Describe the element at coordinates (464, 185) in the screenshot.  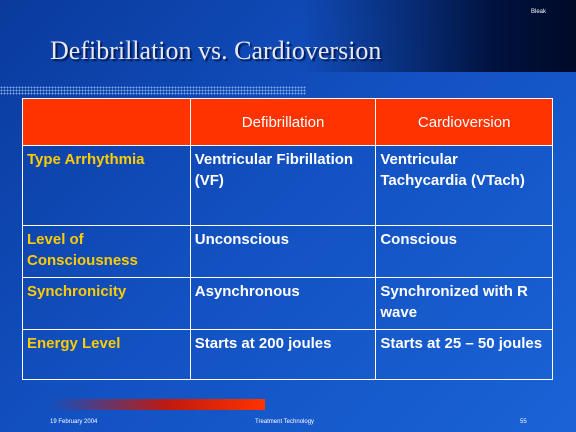
I see `cell: Ventricular Tachycardia (VTach)` at that location.